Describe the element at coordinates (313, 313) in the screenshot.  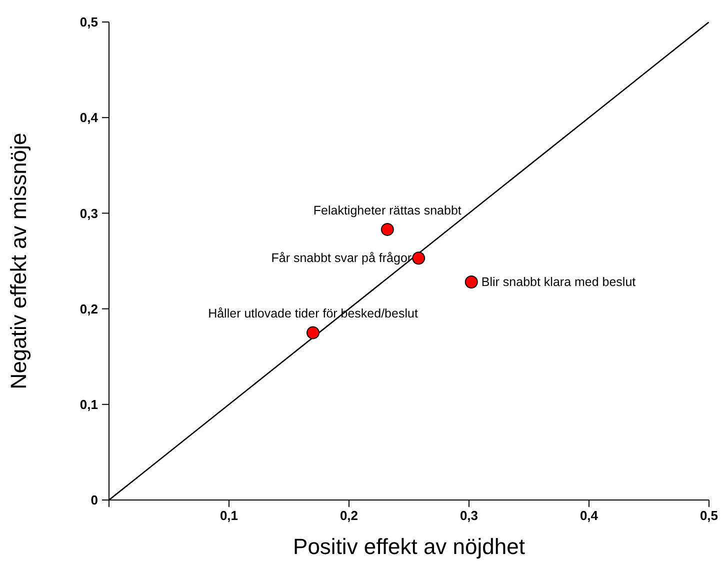
I see `annotation: Håller utlovade tider för besked/beslut` at that location.